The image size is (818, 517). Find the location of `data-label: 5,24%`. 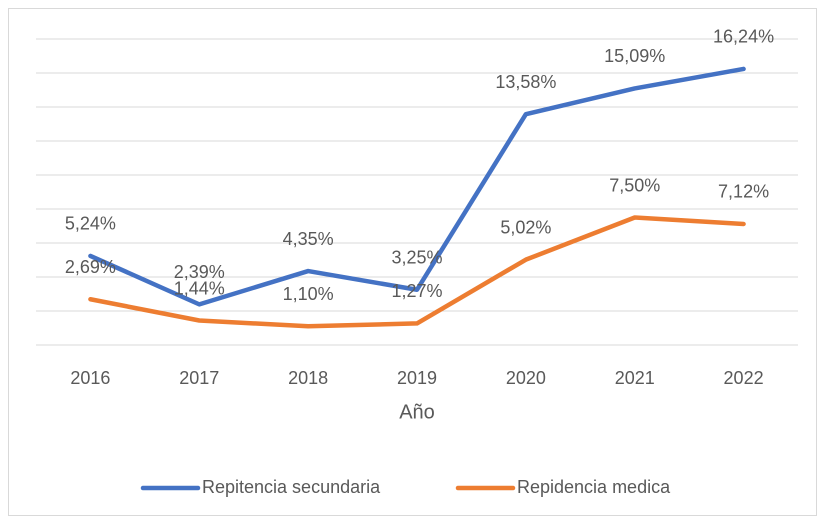

data-label: 5,24% is located at coordinates (90, 224).